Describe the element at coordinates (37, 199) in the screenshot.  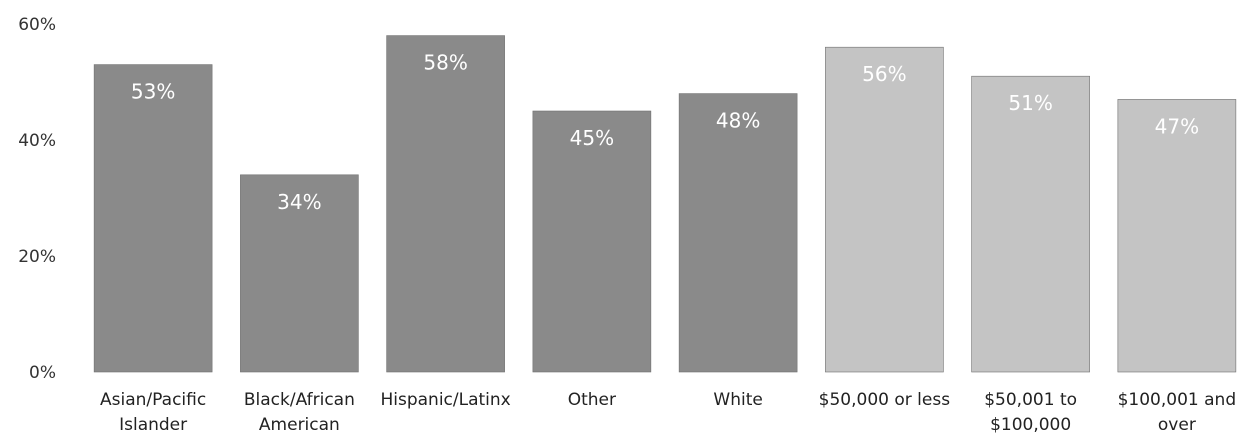
I see `y-axis: 0% 20% 40% 60%` at that location.